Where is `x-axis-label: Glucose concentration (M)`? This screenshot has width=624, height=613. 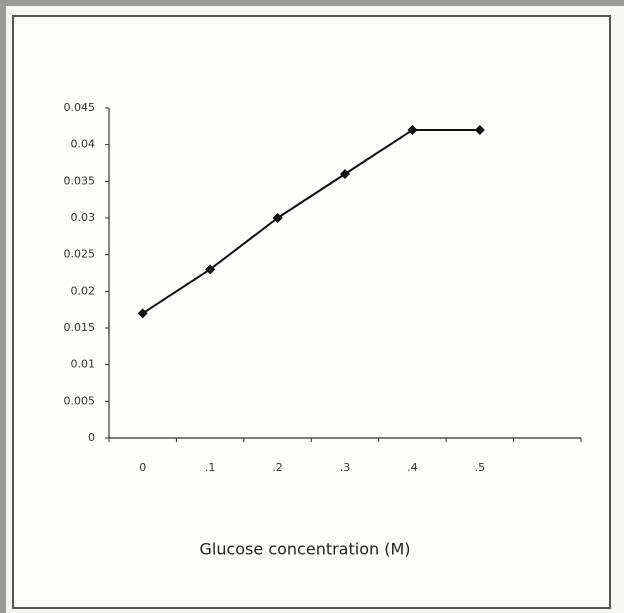 x-axis-label: Glucose concentration (M) is located at coordinates (304, 549).